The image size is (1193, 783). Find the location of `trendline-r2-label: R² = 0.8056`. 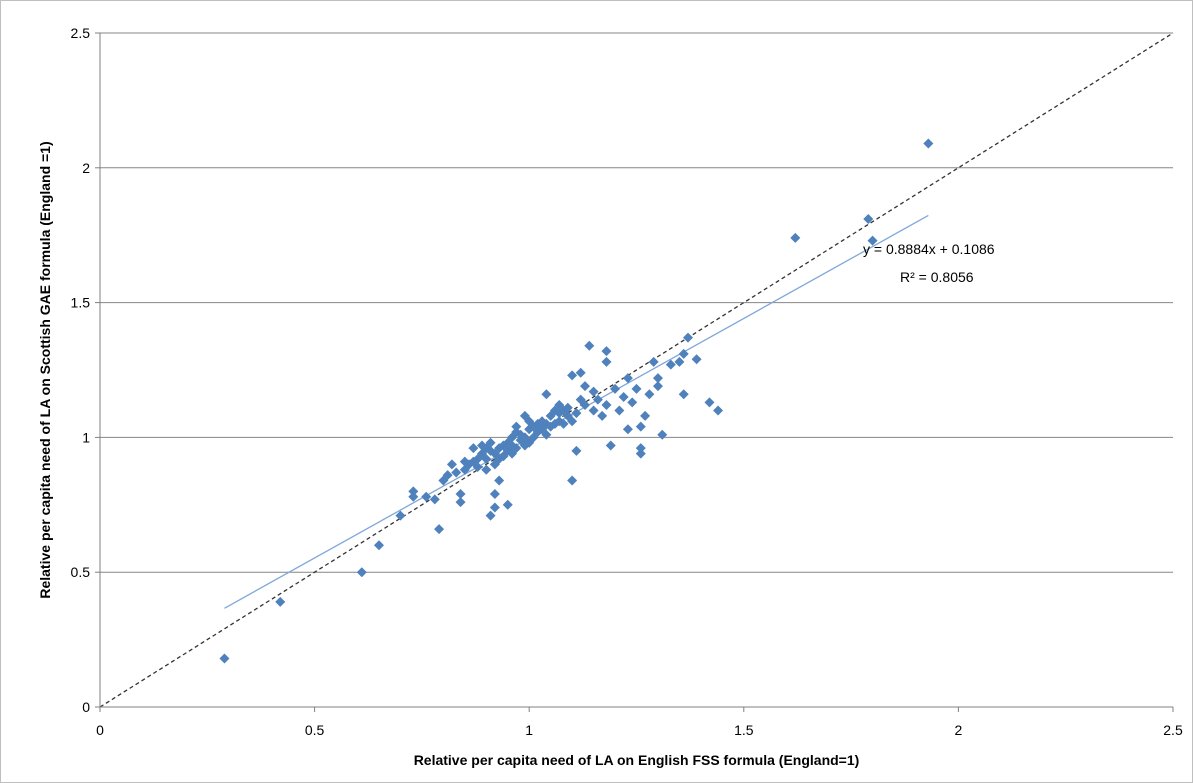

trendline-r2-label: R² = 0.8056 is located at coordinates (937, 277).